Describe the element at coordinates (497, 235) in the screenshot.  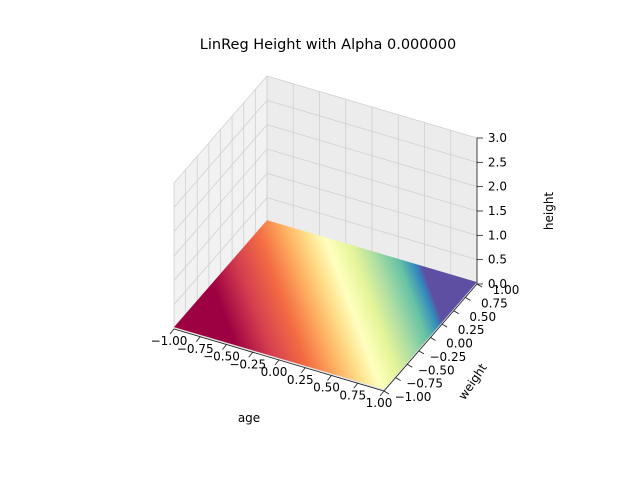
I see `z-tick-label: 1.0` at that location.